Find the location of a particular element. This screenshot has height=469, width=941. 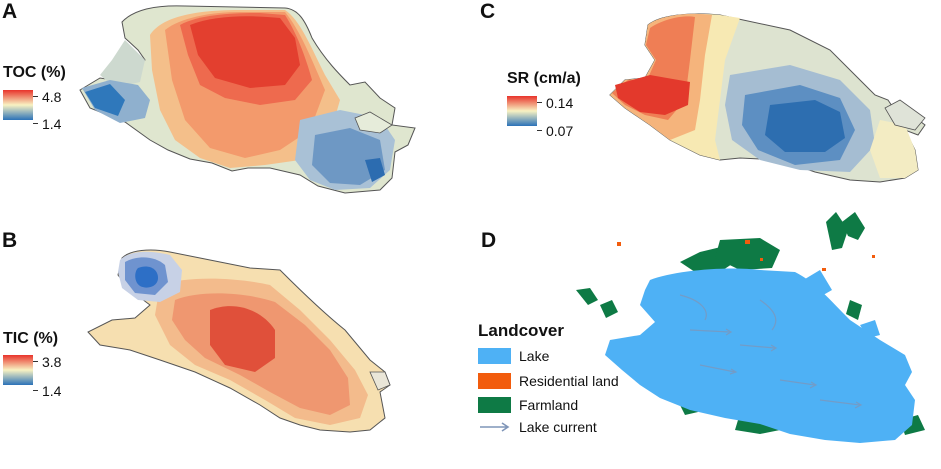

toc-tick-max is located at coordinates (35, 96).